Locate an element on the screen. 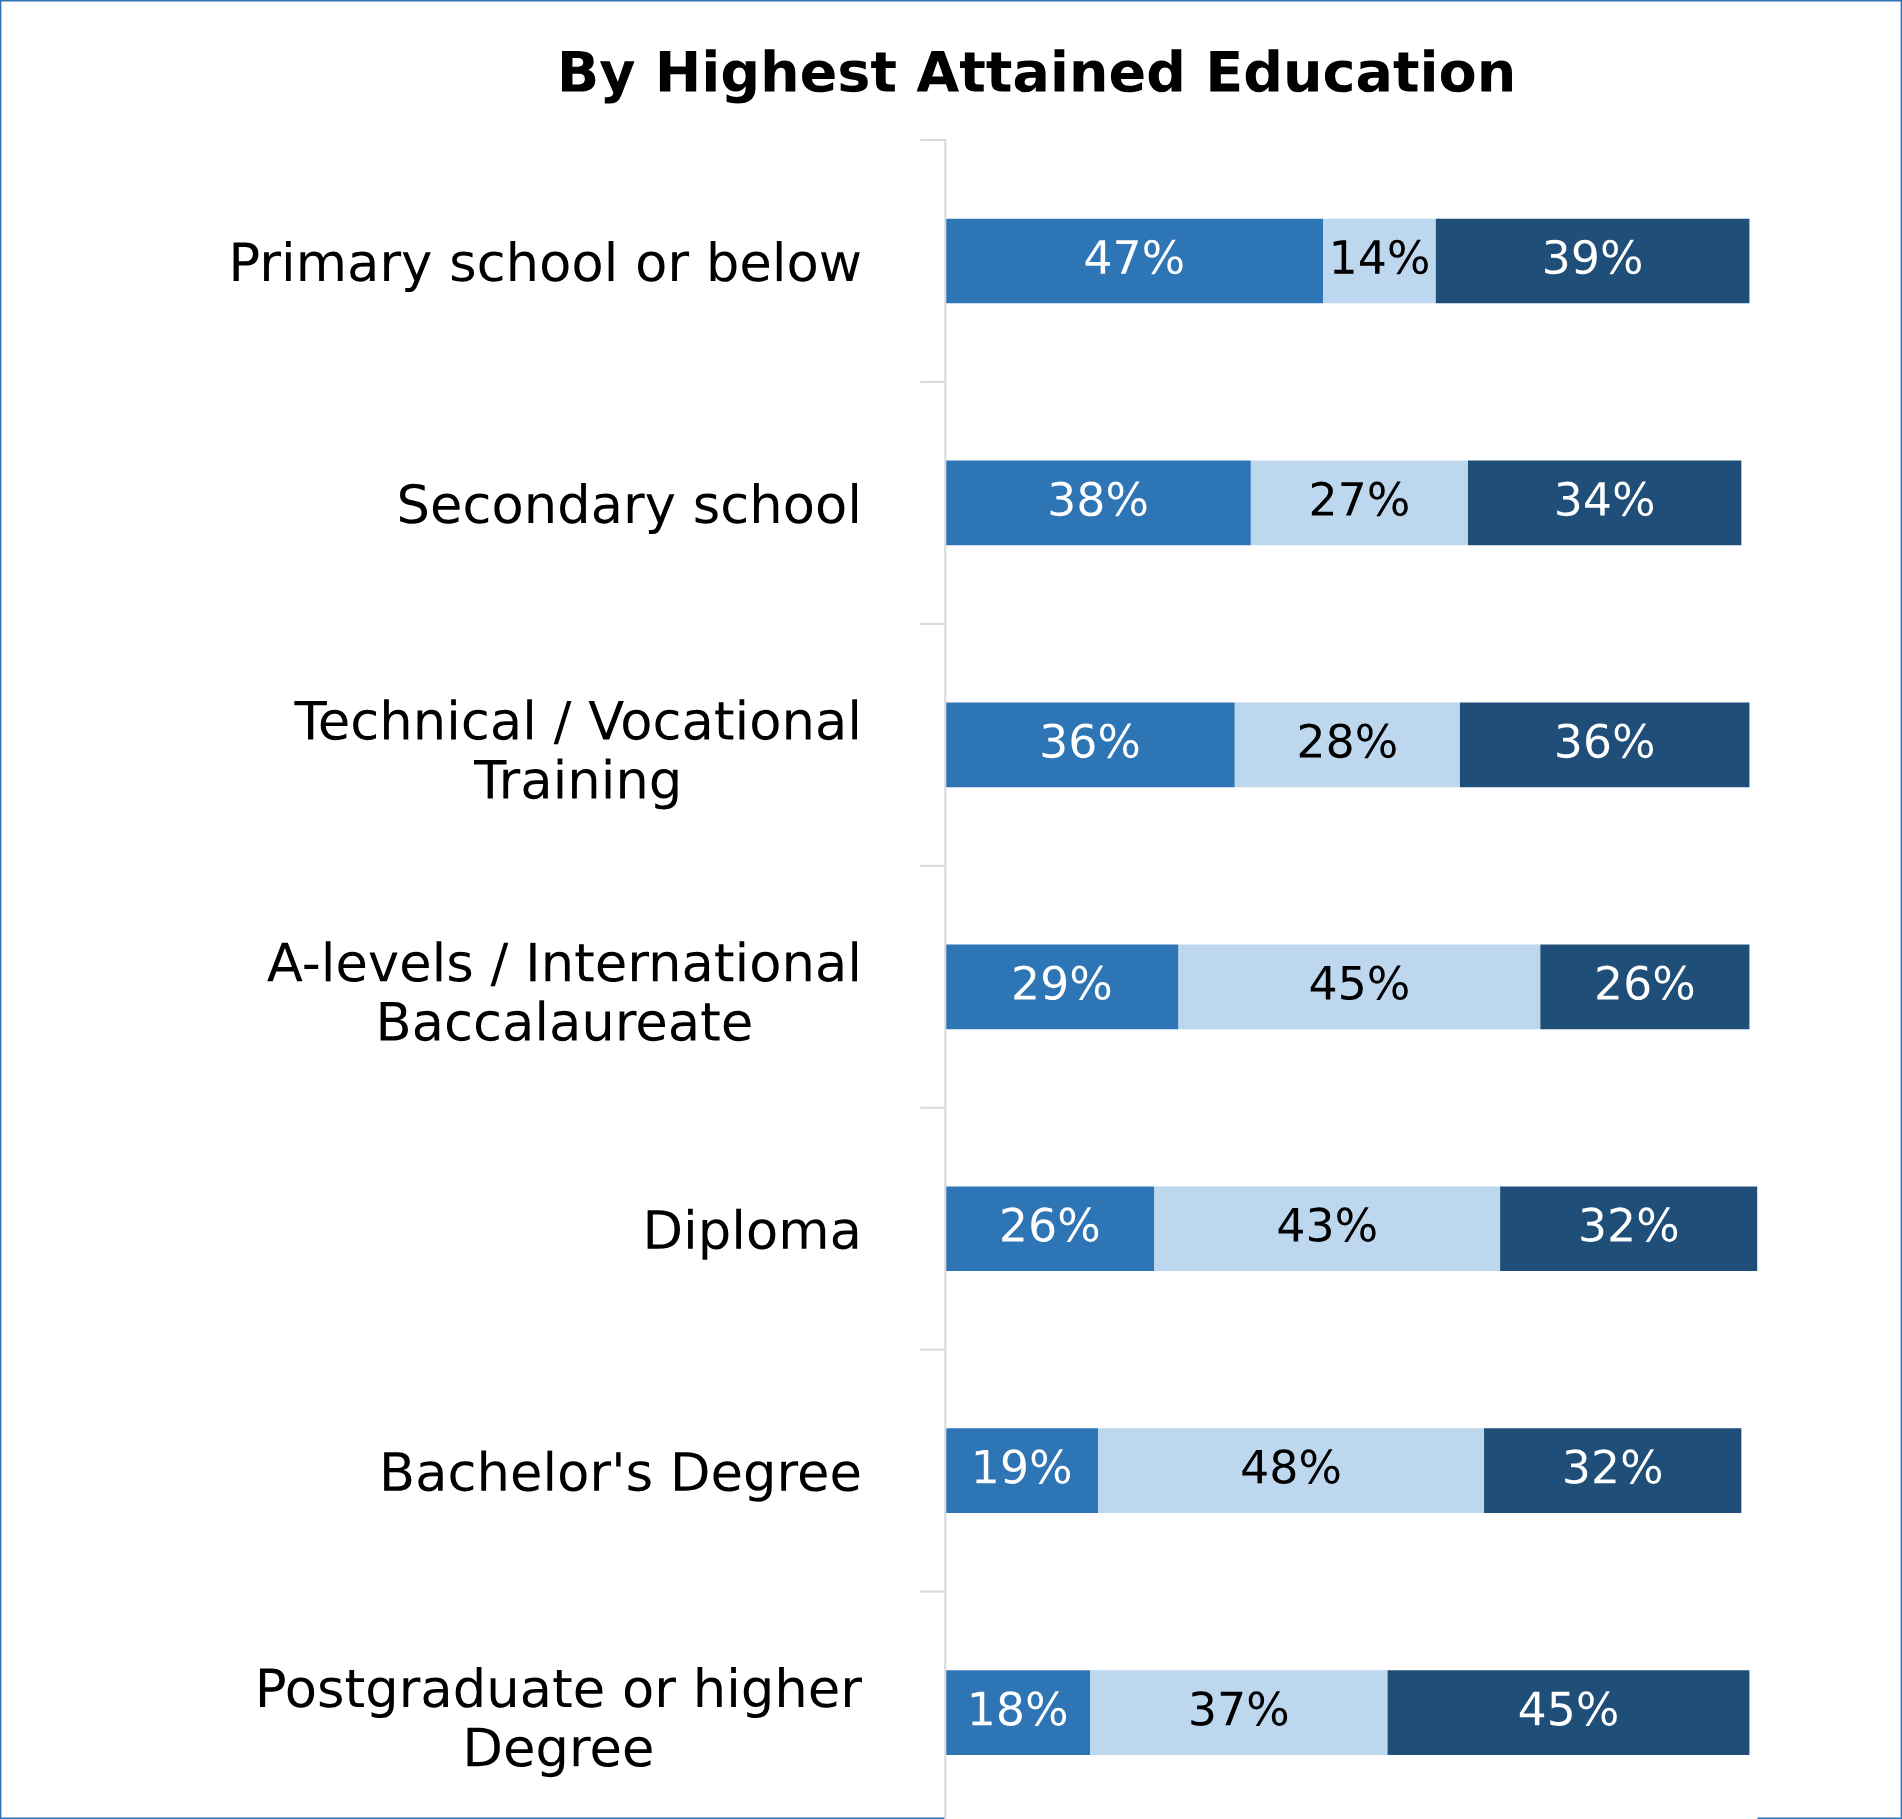 This screenshot has width=1902, height=1819. data-label: 19% is located at coordinates (1023, 1466).